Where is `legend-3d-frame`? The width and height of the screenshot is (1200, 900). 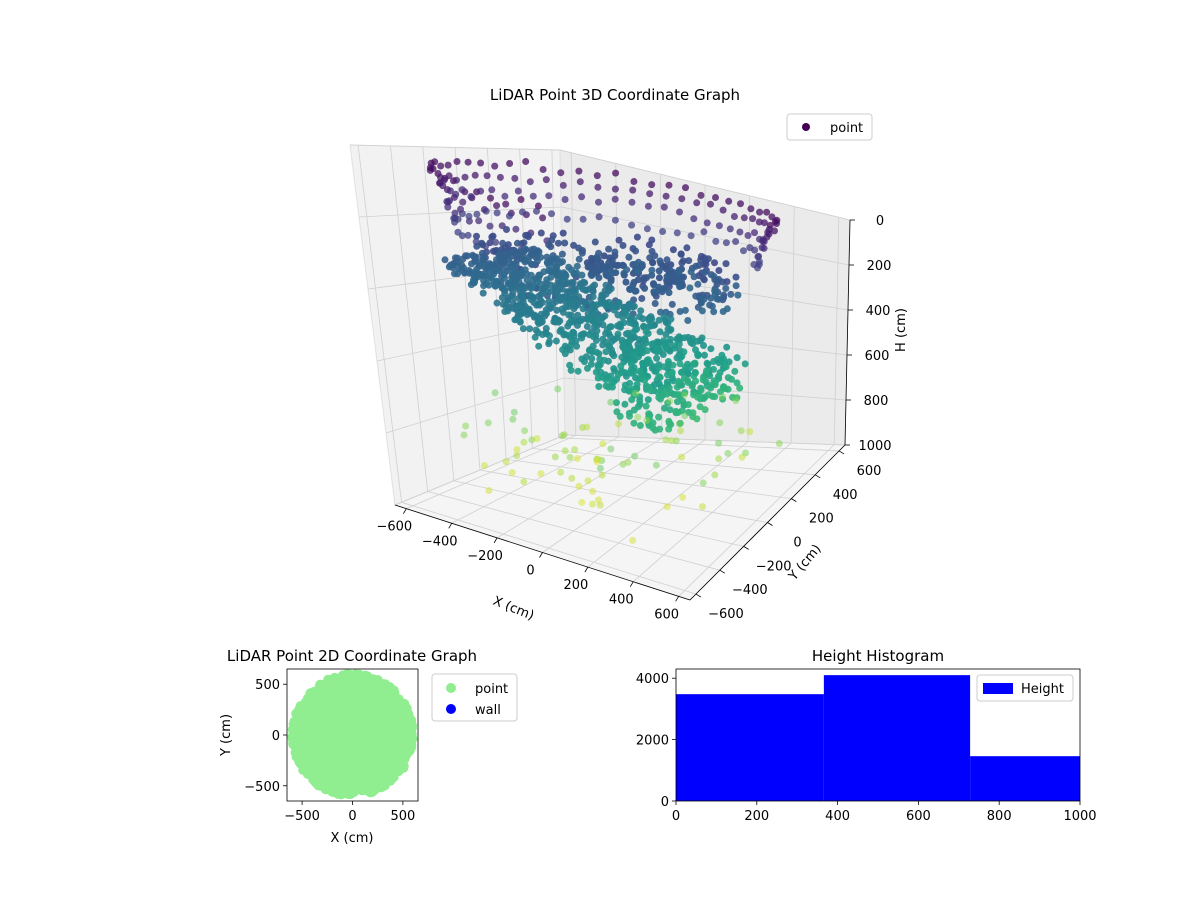 legend-3d-frame is located at coordinates (829, 127).